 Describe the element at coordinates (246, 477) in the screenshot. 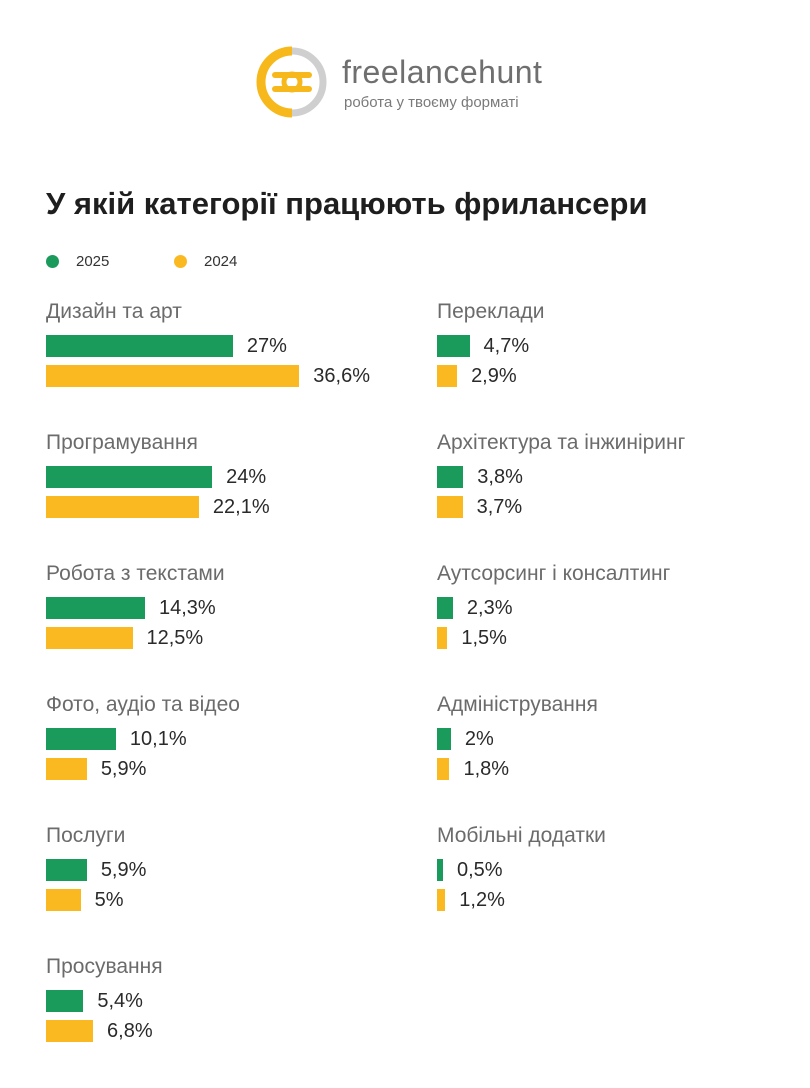

I see `bar-value-2025: 24%` at that location.